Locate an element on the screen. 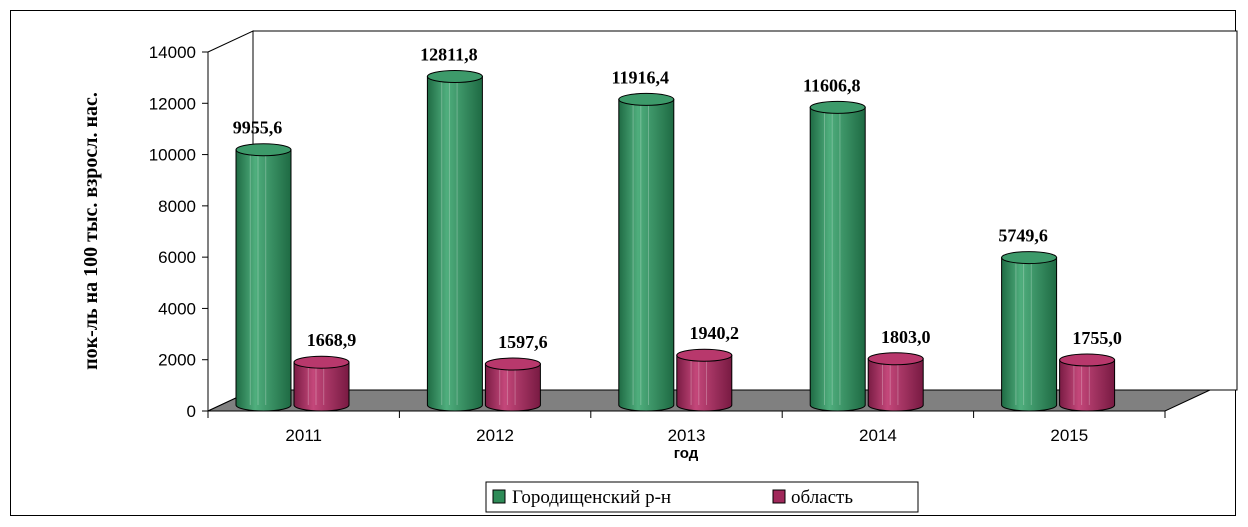 The width and height of the screenshot is (1248, 527). data-label: 11606,8 is located at coordinates (832, 85).